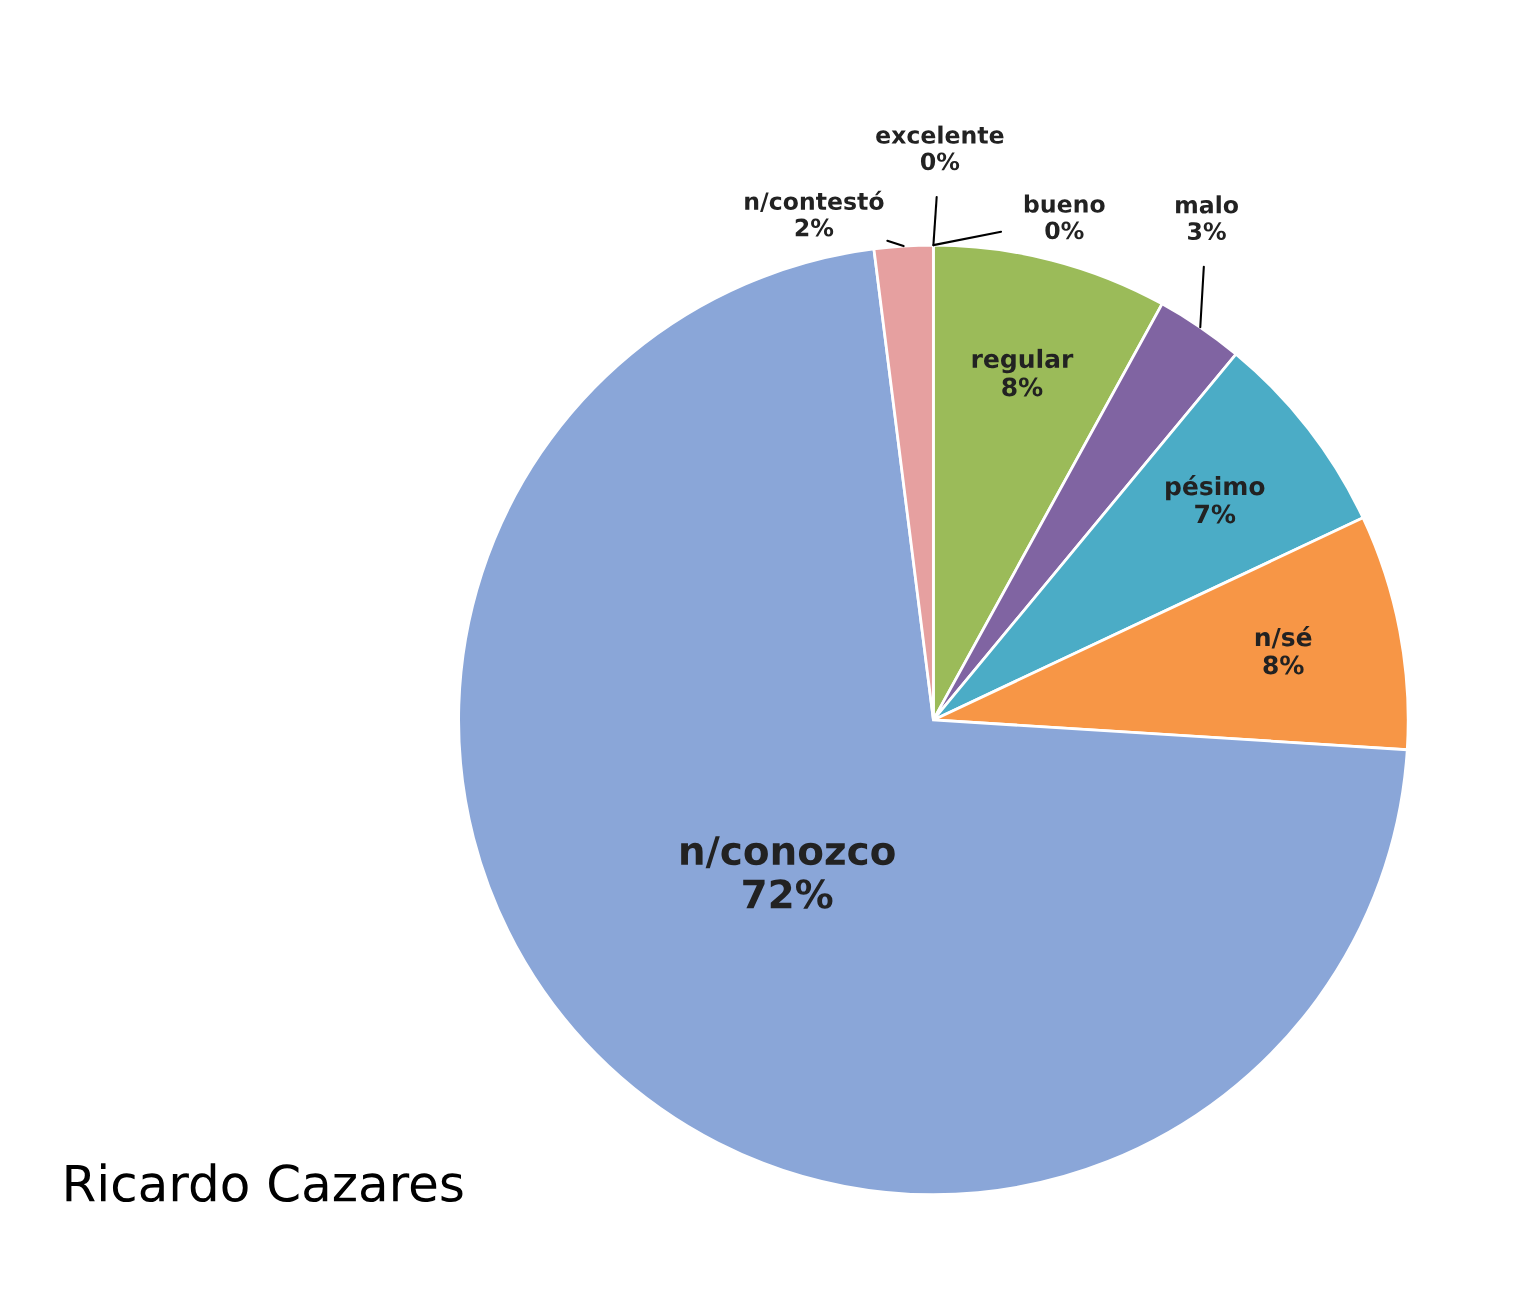  Describe the element at coordinates (1023, 361) in the screenshot. I see `slice-label: regular` at that location.